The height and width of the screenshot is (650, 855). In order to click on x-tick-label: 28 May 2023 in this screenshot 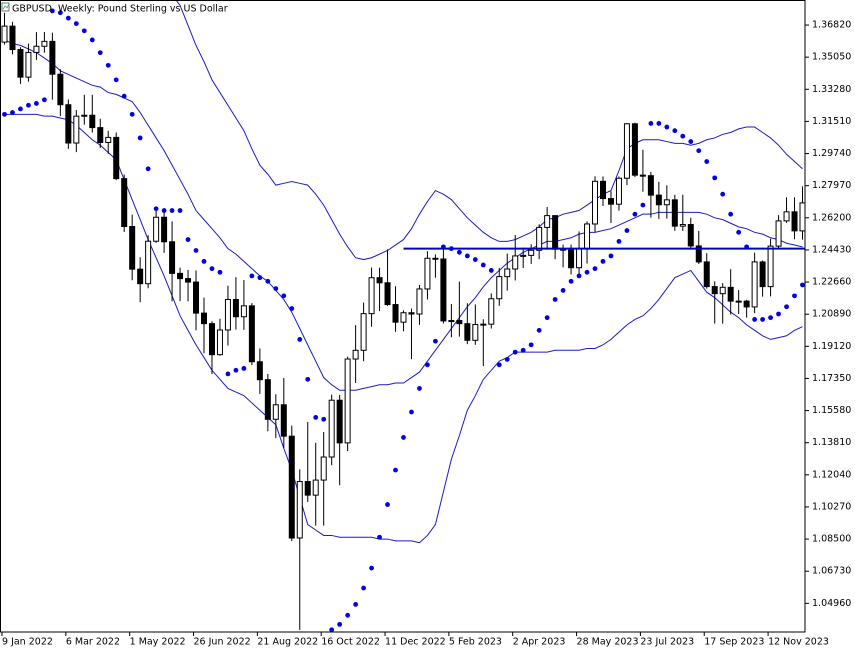, I will do `click(608, 642)`.